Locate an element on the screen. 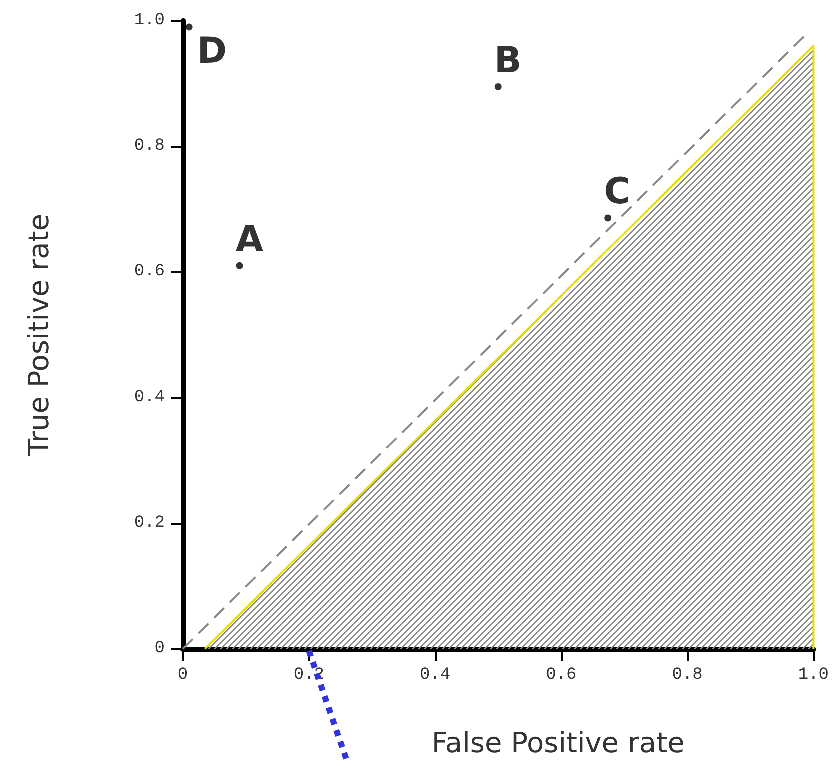 This screenshot has width=832, height=762. y-axis-title: True Positive rate is located at coordinates (39, 336).